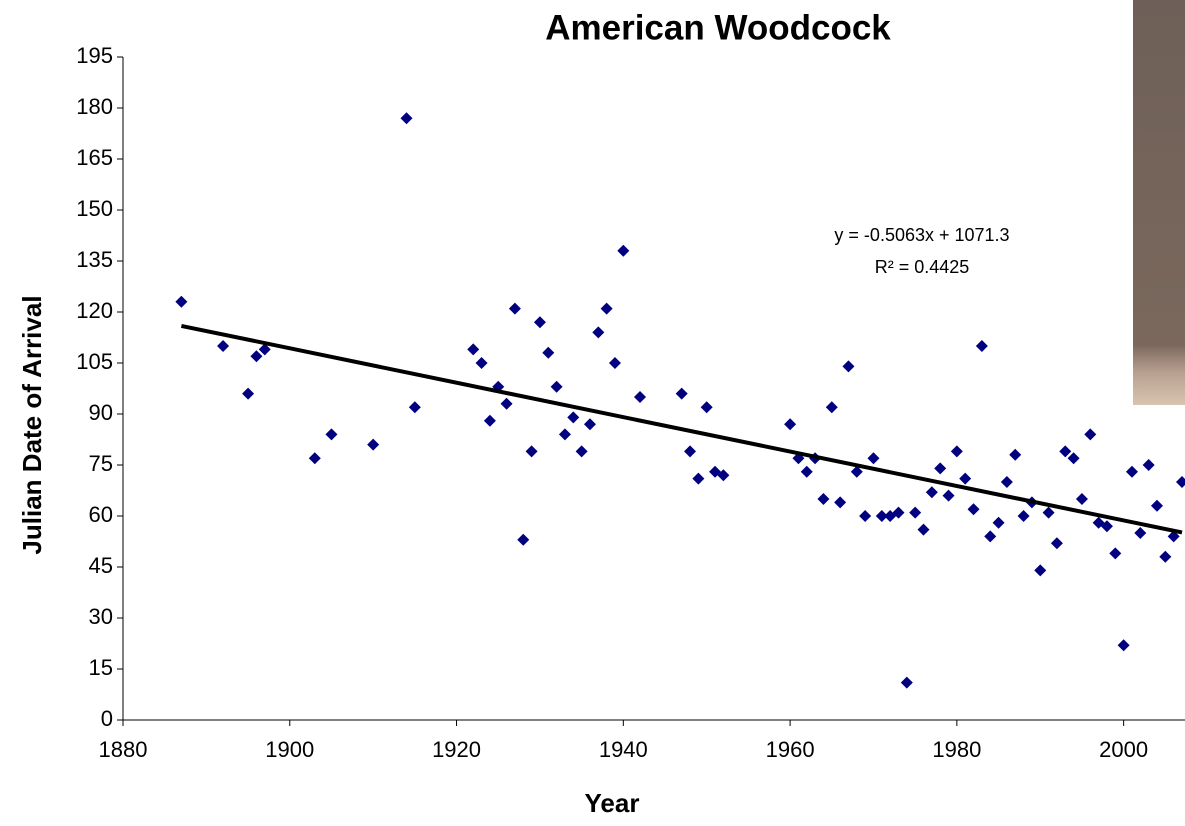 The width and height of the screenshot is (1185, 826). Describe the element at coordinates (1159, 202) in the screenshot. I see `bird-photo` at that location.